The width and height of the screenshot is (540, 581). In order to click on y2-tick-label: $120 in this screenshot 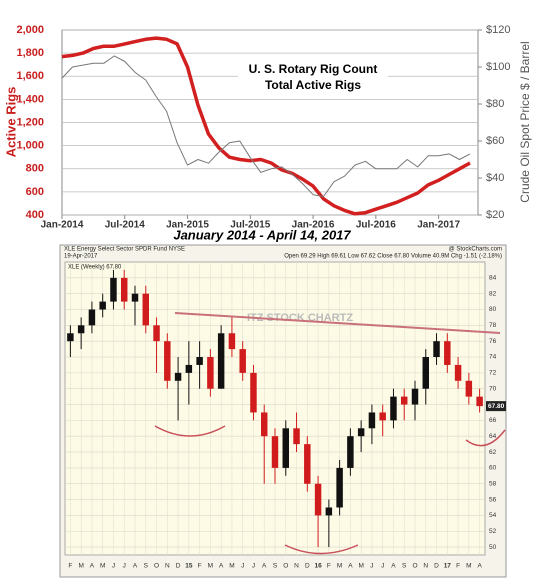, I will do `click(498, 30)`.